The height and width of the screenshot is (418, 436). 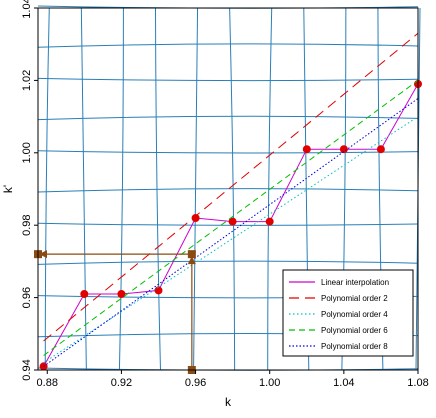 What do you see at coordinates (191, 260) in the screenshot?
I see `arrow-up-icon` at bounding box center [191, 260].